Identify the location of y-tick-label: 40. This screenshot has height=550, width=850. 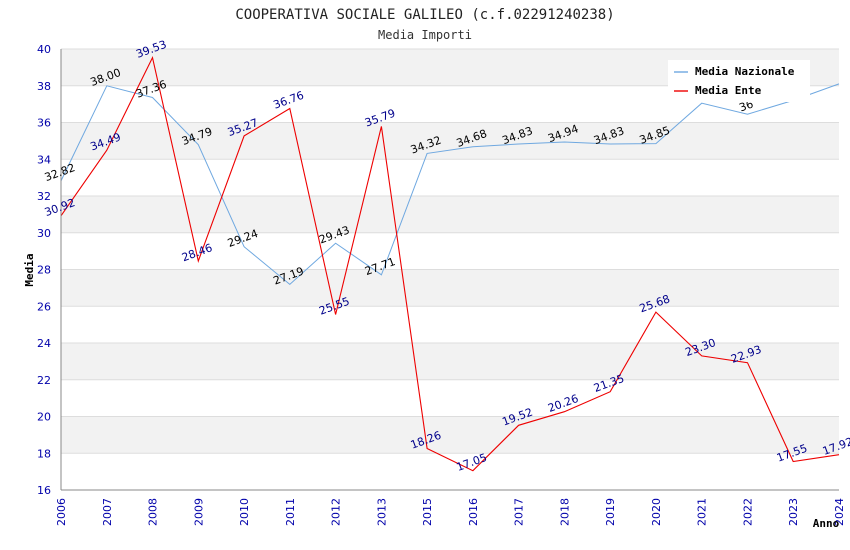
(44, 49).